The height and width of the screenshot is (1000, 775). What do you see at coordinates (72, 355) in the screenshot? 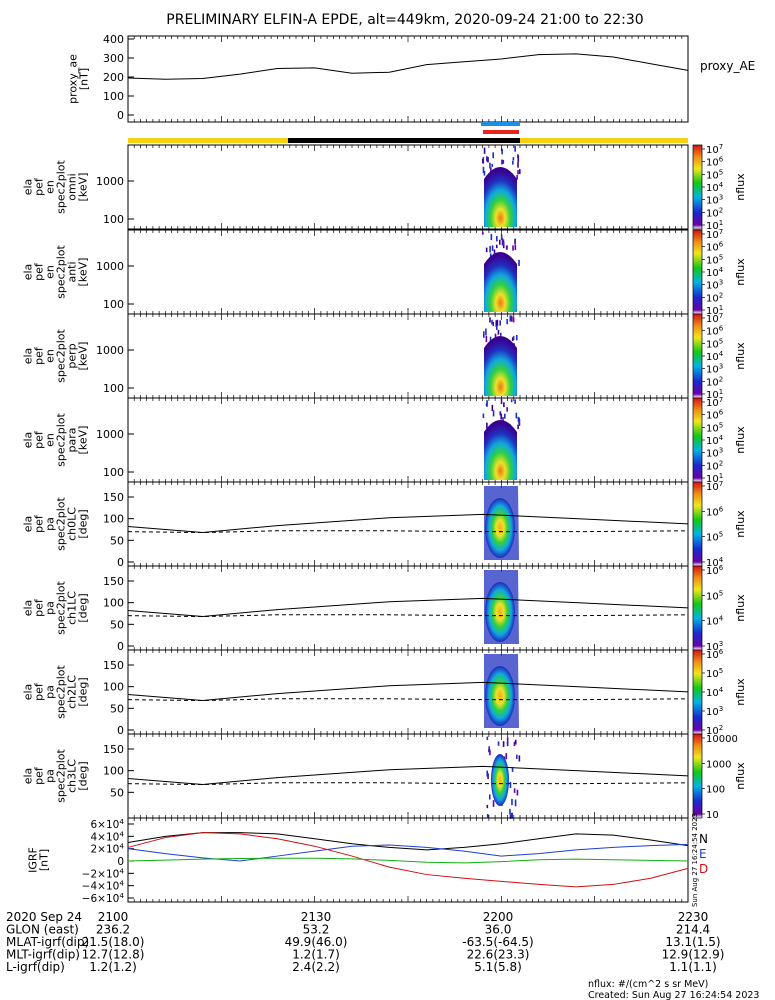
I see `axis-label-line: perp` at bounding box center [72, 355].